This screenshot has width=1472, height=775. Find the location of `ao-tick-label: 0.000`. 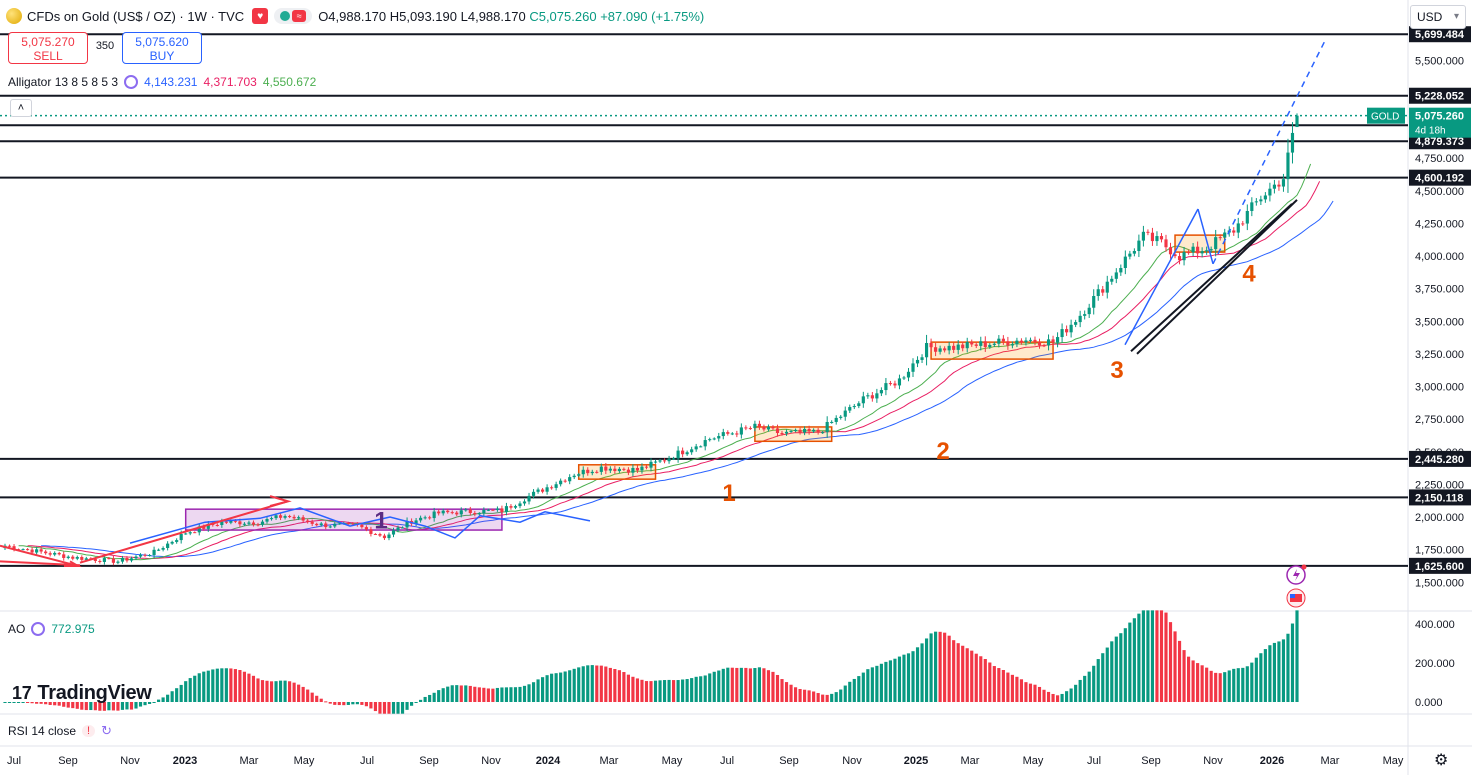

ao-tick-label: 0.000 is located at coordinates (1429, 703).